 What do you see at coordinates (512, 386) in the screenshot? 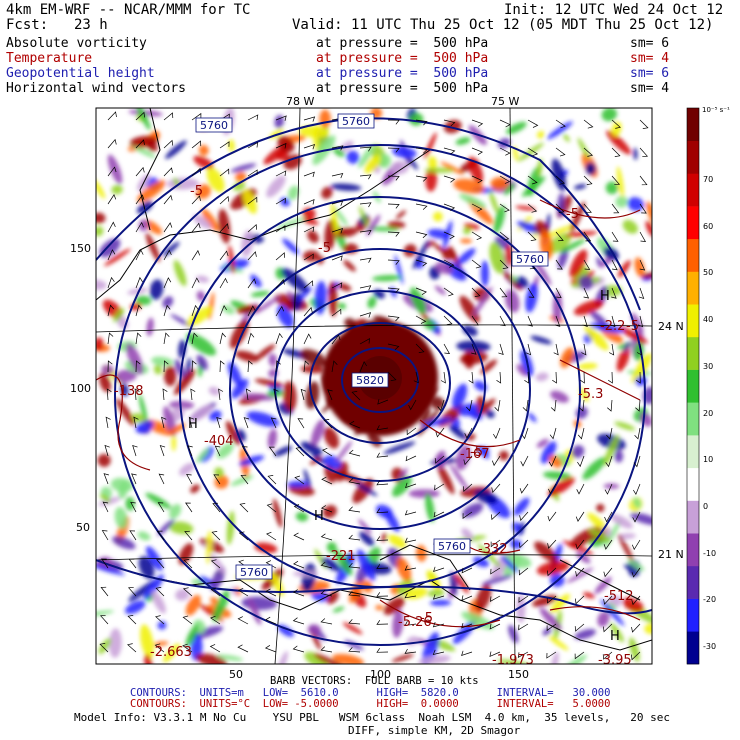
I see `meridian-75w` at bounding box center [512, 386].